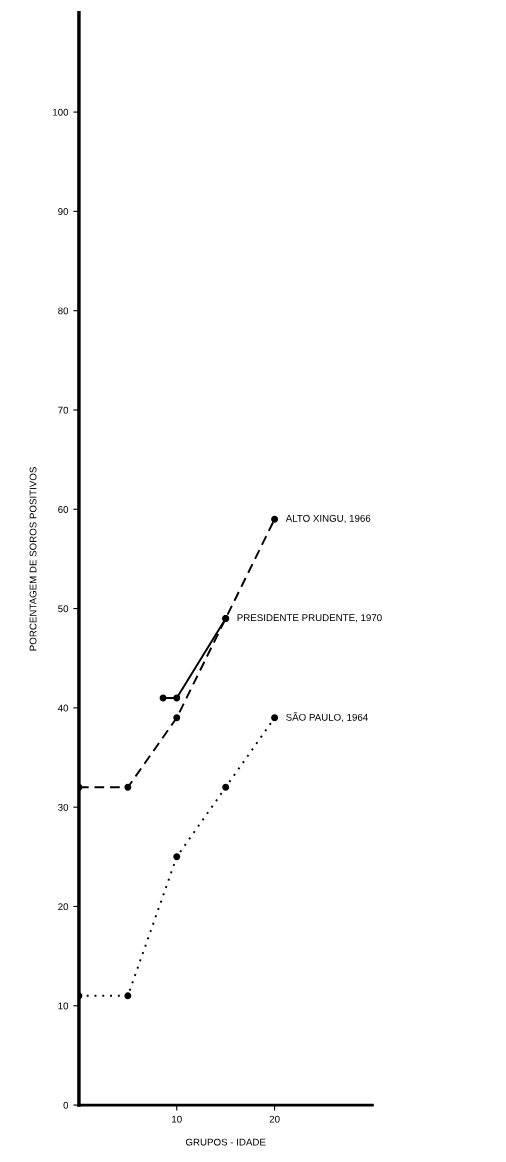 The width and height of the screenshot is (506, 1162). What do you see at coordinates (327, 717) in the screenshot?
I see `series-label: SÃO PAULO, 1964` at bounding box center [327, 717].